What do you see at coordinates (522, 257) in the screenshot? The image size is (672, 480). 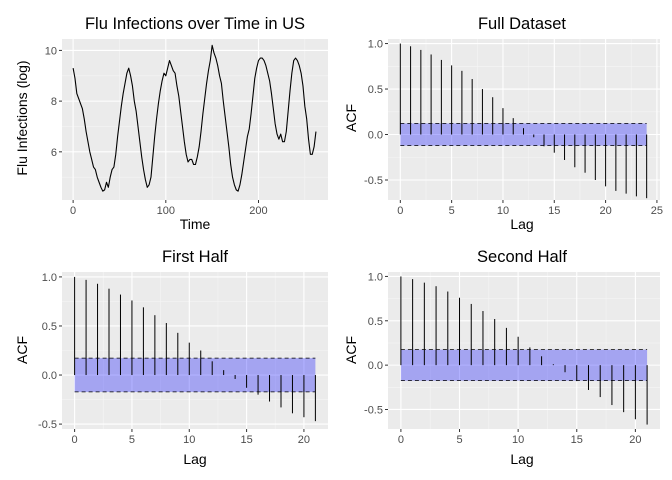 I see `panel-title: Second Half` at bounding box center [522, 257].